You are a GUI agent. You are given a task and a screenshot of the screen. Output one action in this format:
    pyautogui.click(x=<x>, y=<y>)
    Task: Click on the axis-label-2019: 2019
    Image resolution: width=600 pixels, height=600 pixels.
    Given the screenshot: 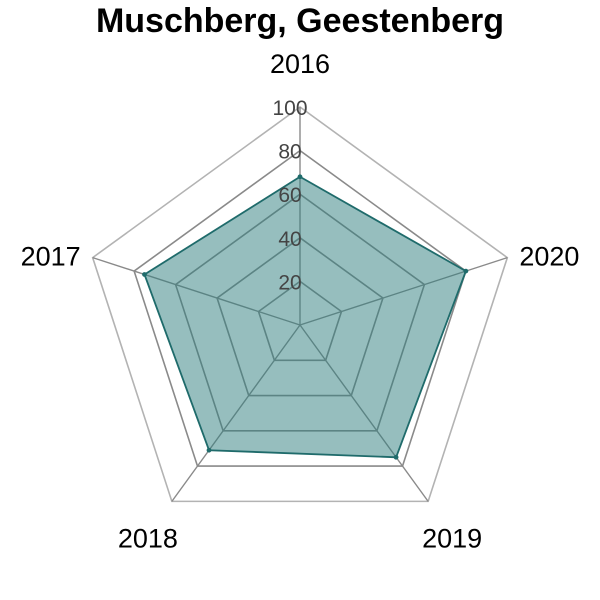 What is the action you would take?
    pyautogui.click(x=452, y=538)
    